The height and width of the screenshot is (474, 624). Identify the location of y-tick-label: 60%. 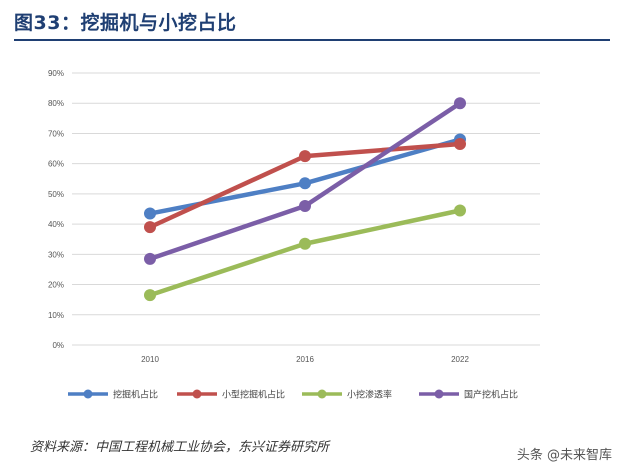
(56, 164).